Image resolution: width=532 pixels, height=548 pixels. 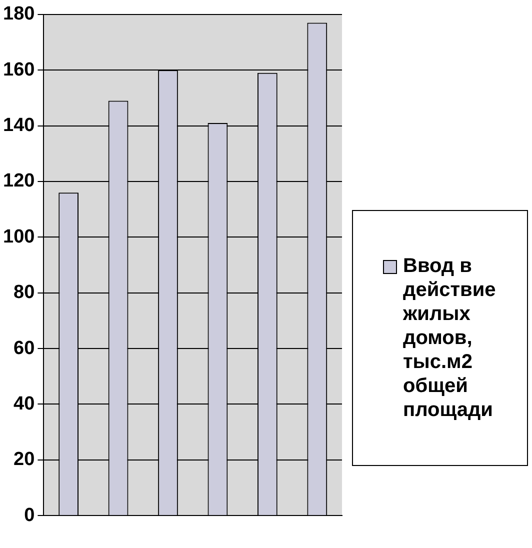 I want to click on y-tick-label: 0, so click(x=29, y=515).